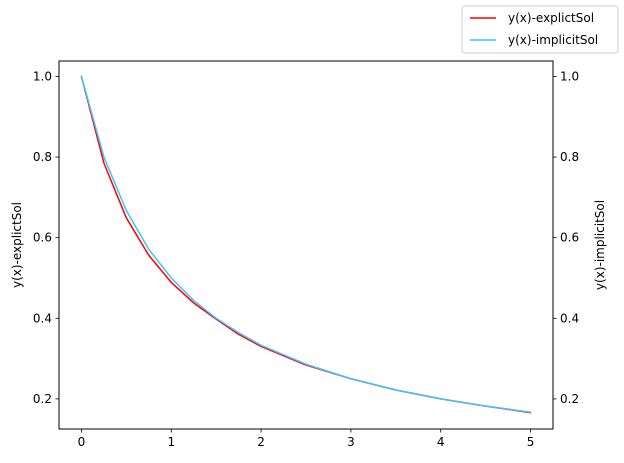 The image size is (624, 463). Describe the element at coordinates (171, 442) in the screenshot. I see `x-tick-label: 1` at that location.